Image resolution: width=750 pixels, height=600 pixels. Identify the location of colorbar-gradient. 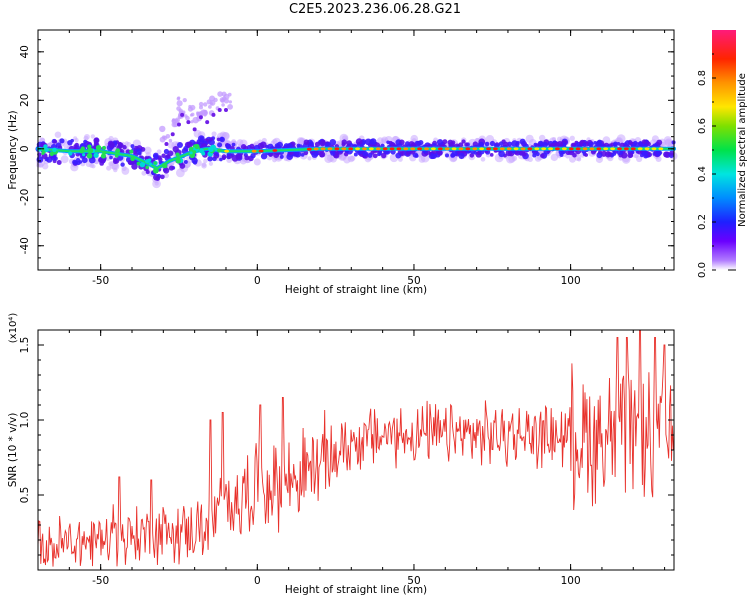
(724, 150).